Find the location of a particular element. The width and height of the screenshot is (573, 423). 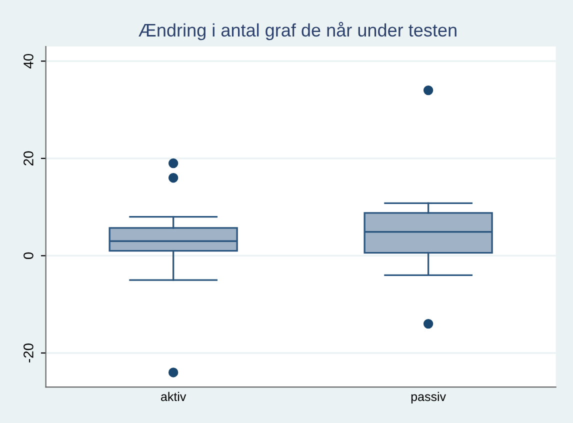

y-tick-label: 40 is located at coordinates (29, 61).